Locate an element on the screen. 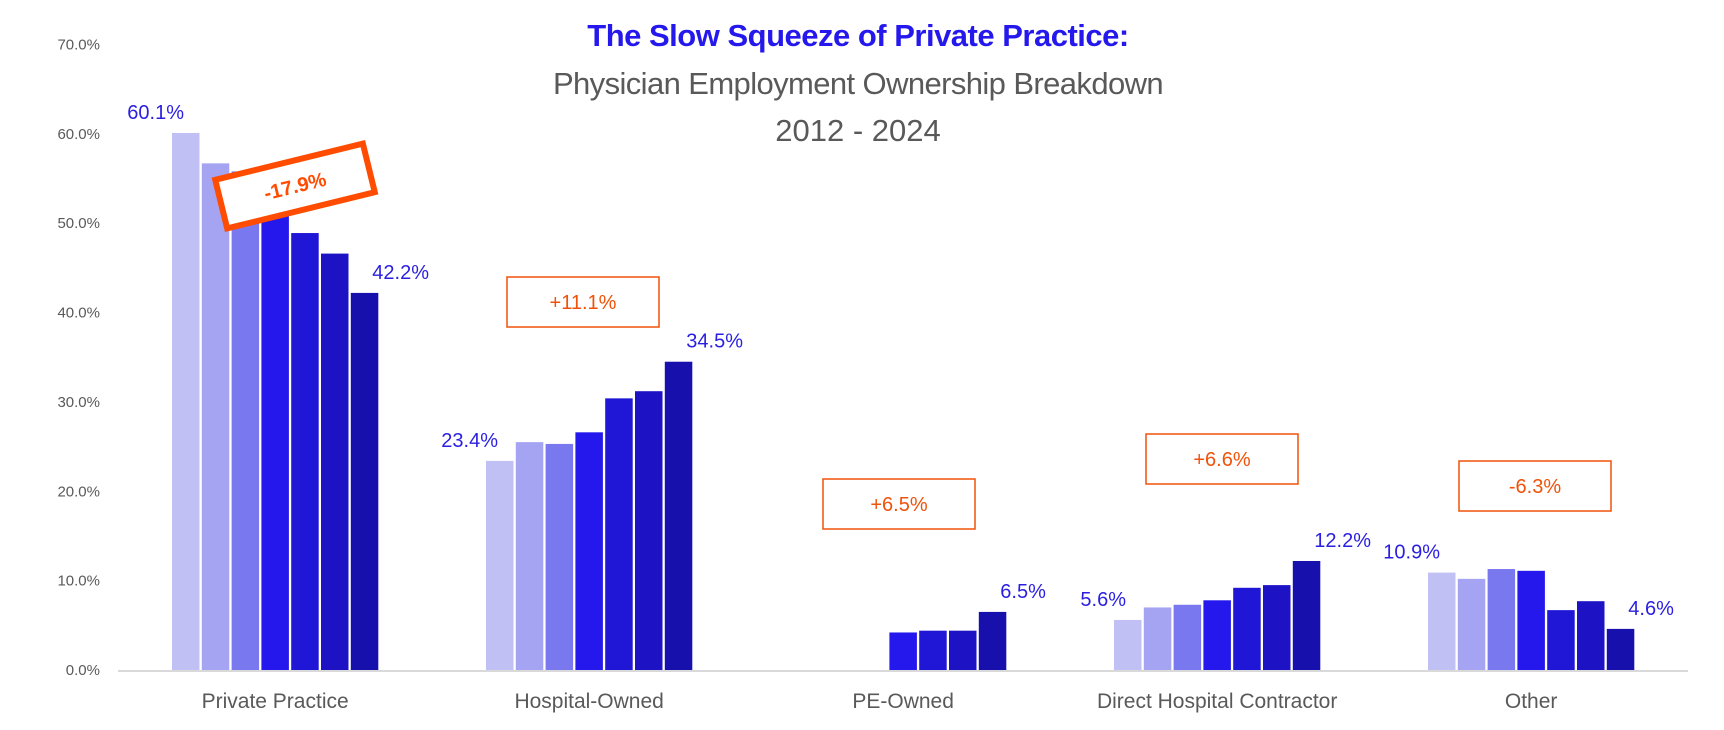  change-annotation: +6.5% is located at coordinates (899, 504).